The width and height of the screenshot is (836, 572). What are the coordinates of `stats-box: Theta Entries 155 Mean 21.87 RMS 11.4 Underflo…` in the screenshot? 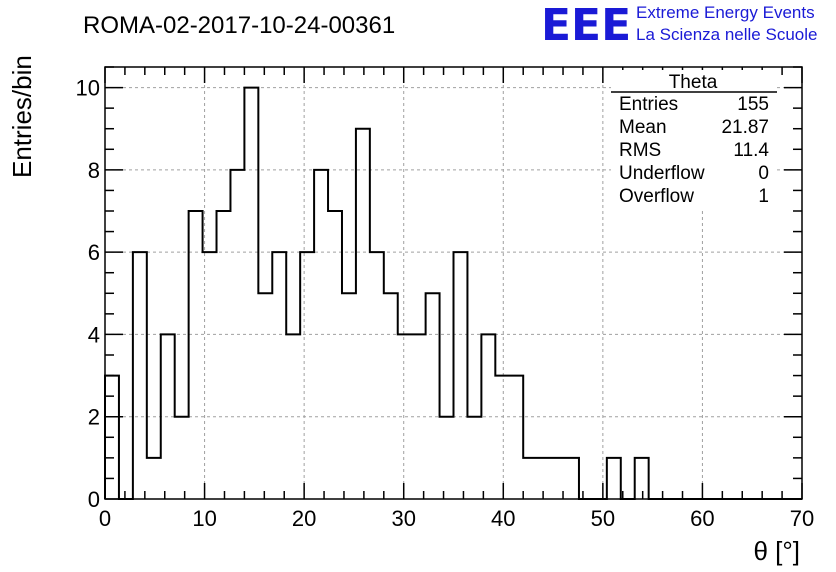 It's located at (694, 140).